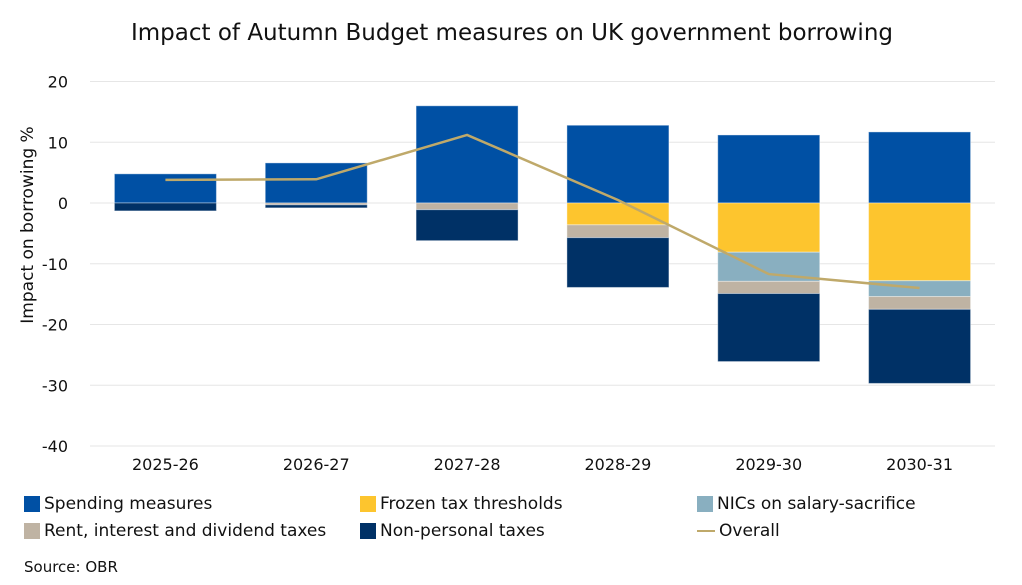 This screenshot has height=585, width=1022. I want to click on y-tick-label: -20, so click(55, 325).